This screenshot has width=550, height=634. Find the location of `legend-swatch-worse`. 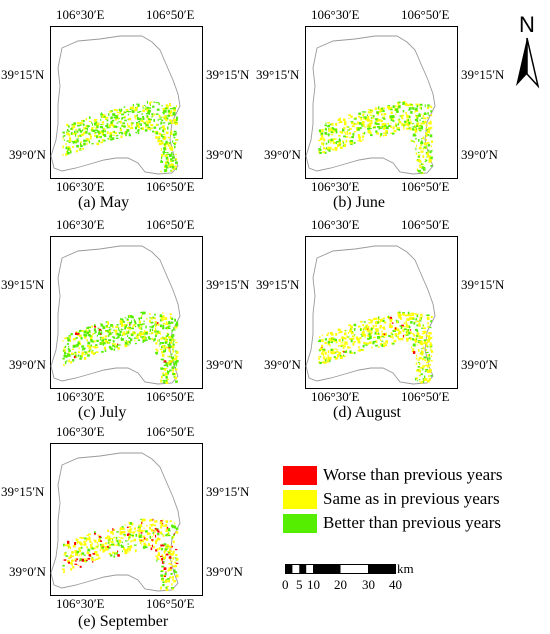

legend-swatch-worse is located at coordinates (300, 475).